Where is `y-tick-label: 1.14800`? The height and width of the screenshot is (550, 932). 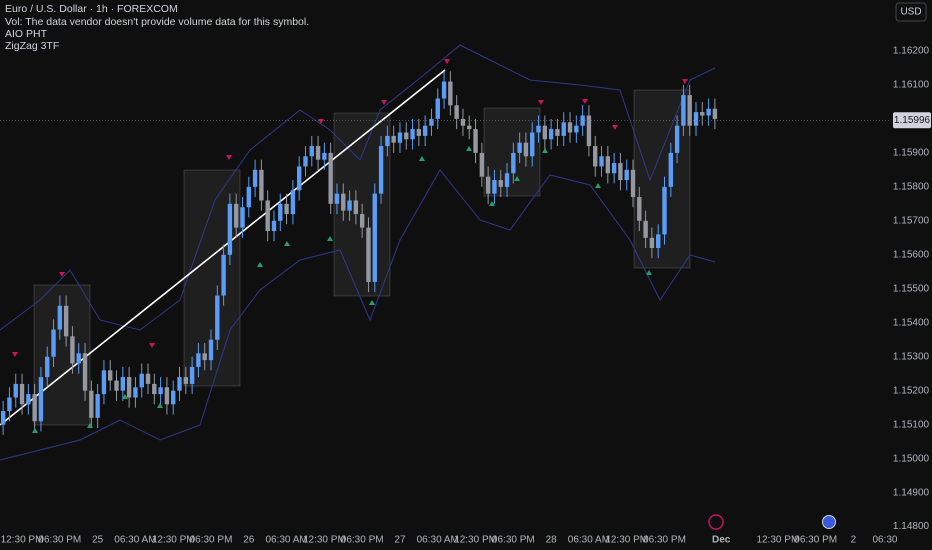
y-tick-label: 1.14800 is located at coordinates (911, 526).